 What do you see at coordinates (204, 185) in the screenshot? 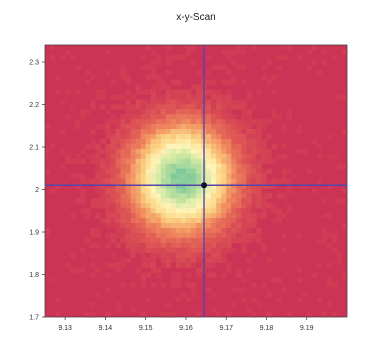
I see `center-marker-dot` at bounding box center [204, 185].